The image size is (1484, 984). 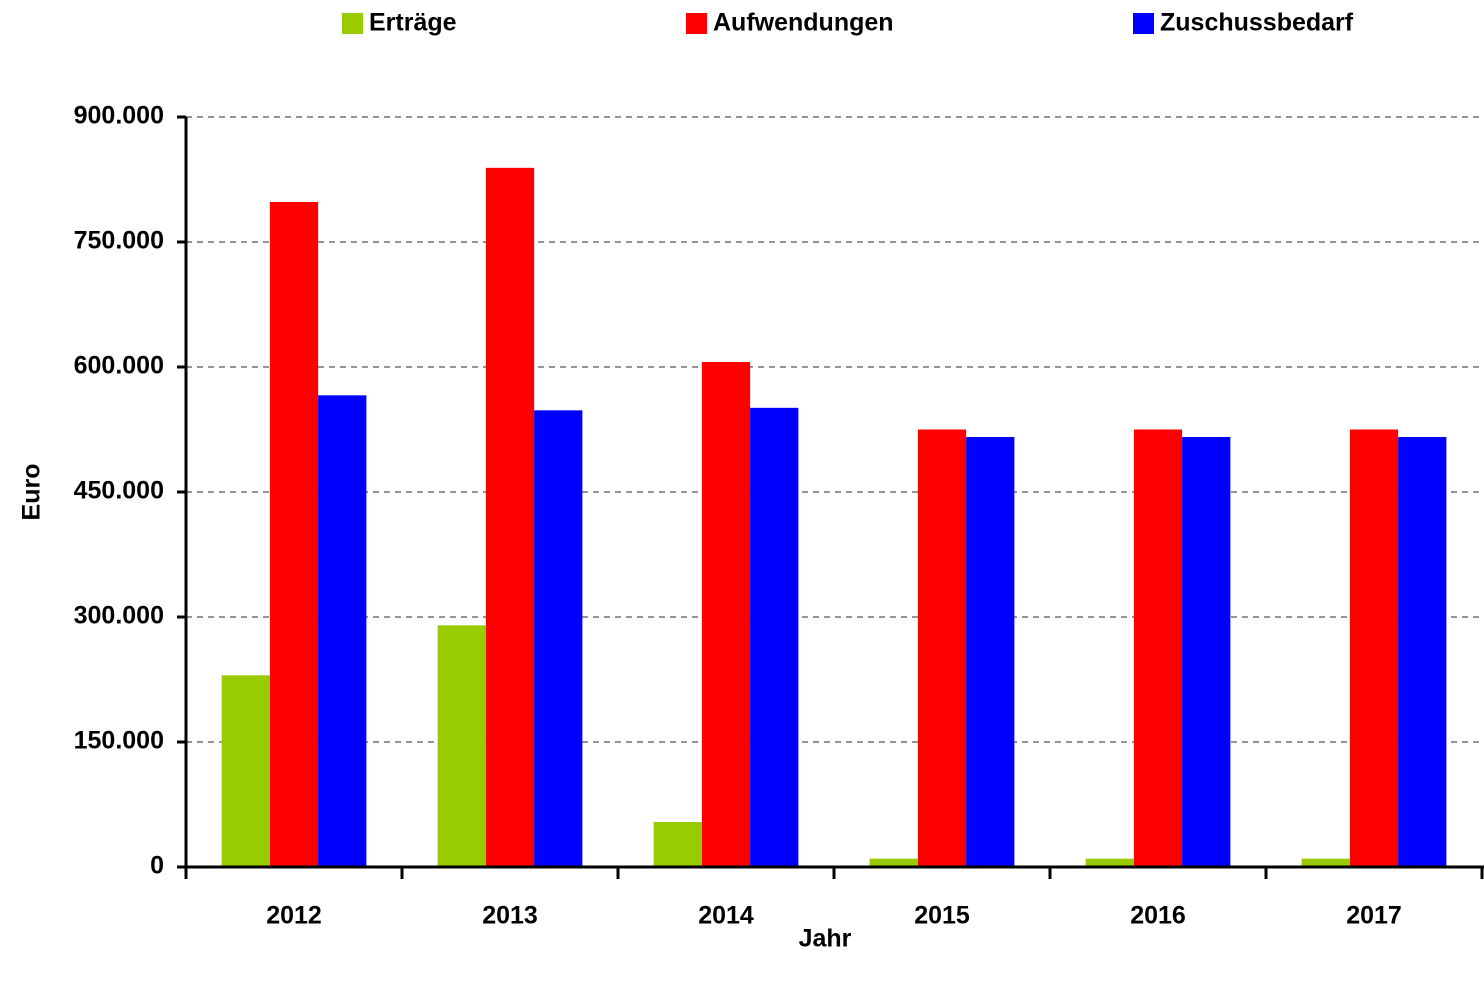 I want to click on y-tick-label: 600.000, so click(x=119, y=366).